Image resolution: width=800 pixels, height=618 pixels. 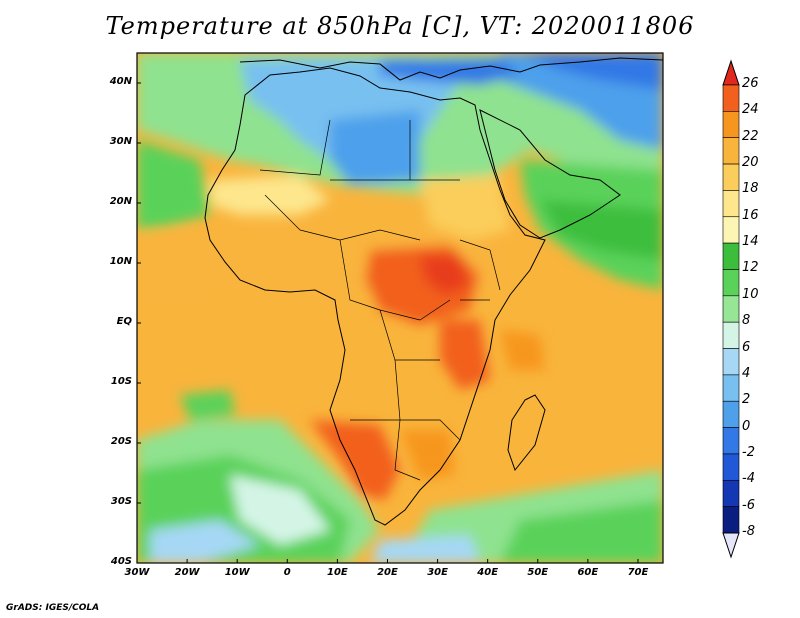 I want to click on field-sahara-cold, so click(x=375, y=147).